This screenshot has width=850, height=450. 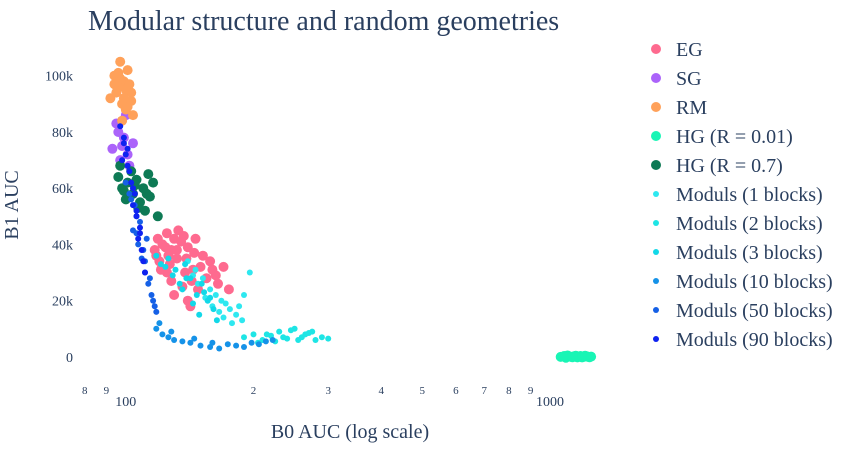 What do you see at coordinates (69, 358) in the screenshot?
I see `y-tick-label: 0` at bounding box center [69, 358].